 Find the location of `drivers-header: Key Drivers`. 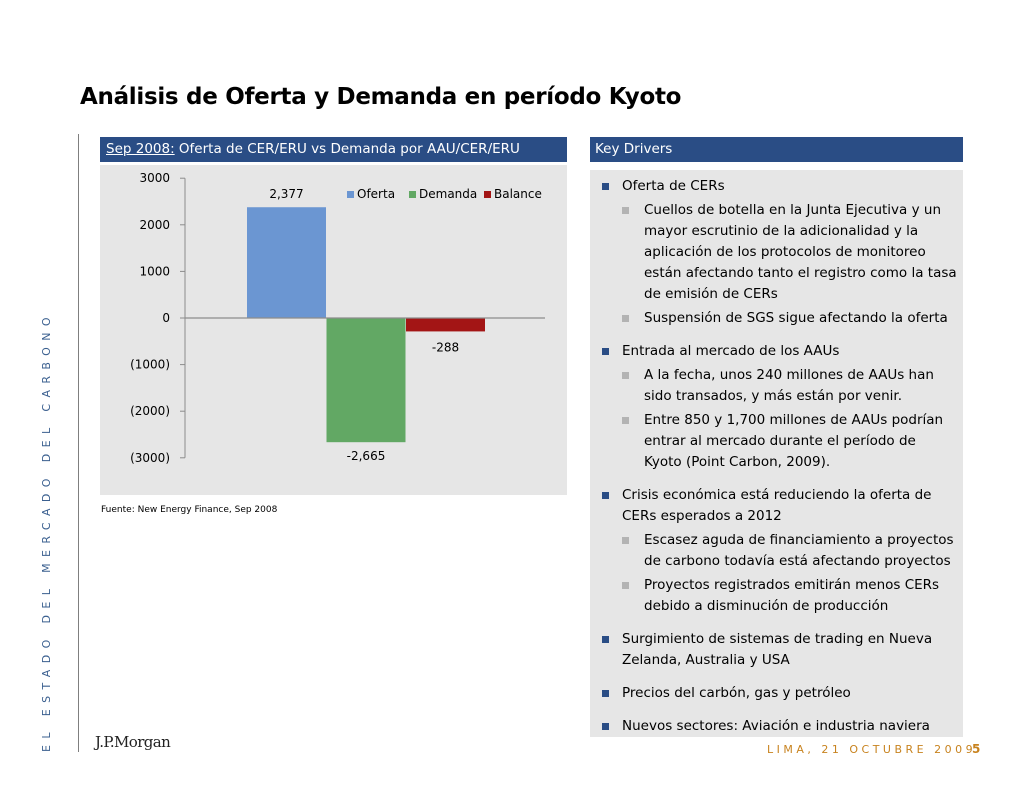

drivers-header: Key Drivers is located at coordinates (776, 149).